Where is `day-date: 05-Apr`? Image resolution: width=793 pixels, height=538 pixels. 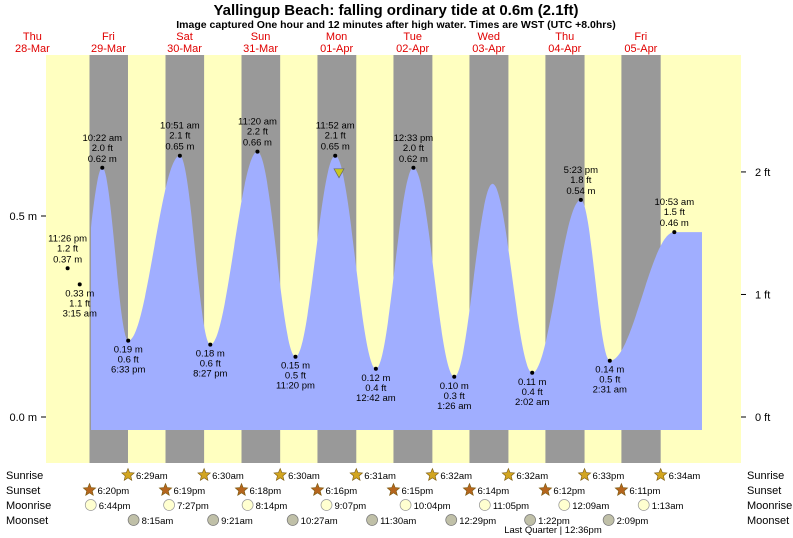
day-date: 05-Apr is located at coordinates (640, 49).